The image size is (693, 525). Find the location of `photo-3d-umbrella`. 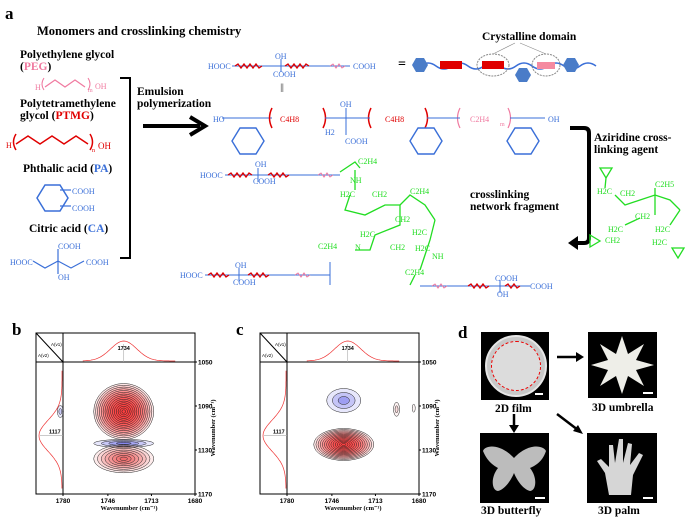

photo-3d-umbrella is located at coordinates (622, 365).